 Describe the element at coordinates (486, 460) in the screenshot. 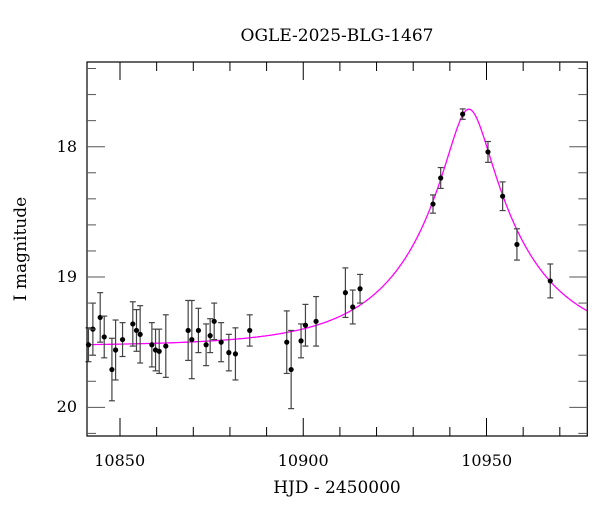

I see `x-tick-label-10950: 10950` at that location.